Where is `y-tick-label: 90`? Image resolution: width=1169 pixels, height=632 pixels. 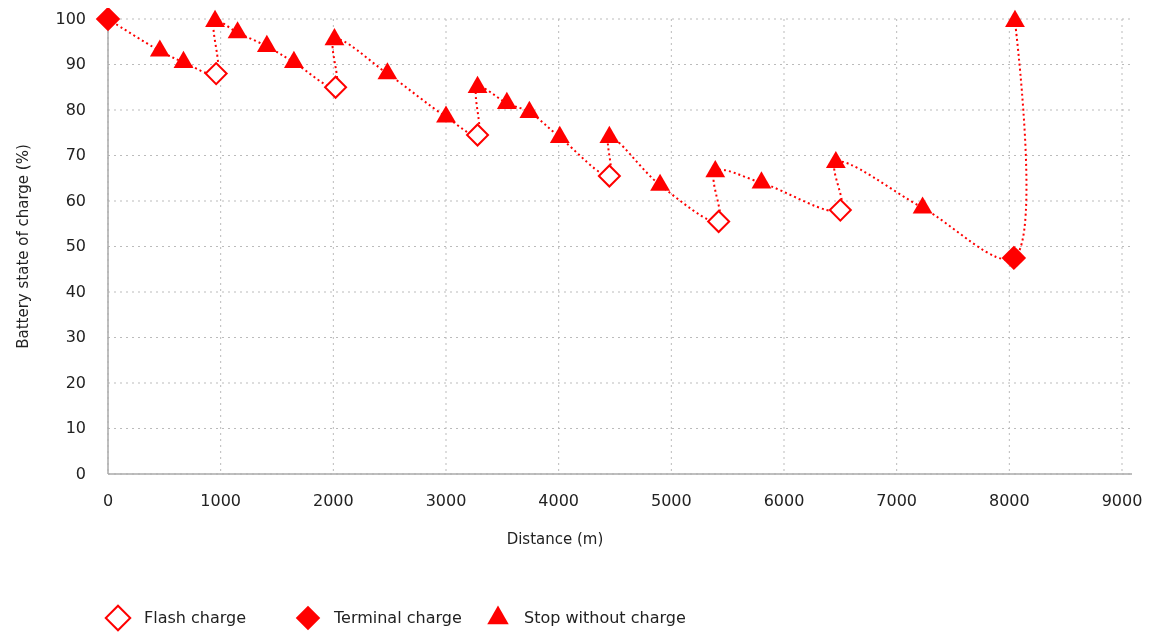
y-tick-label: 90 is located at coordinates (75, 63).